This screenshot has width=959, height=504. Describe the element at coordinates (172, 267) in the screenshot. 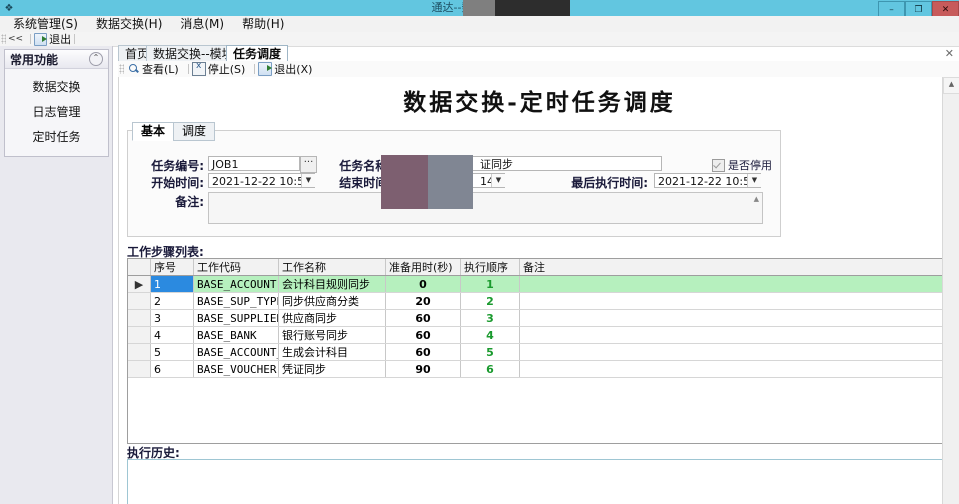

I see `column-header-seq: 序号` at that location.